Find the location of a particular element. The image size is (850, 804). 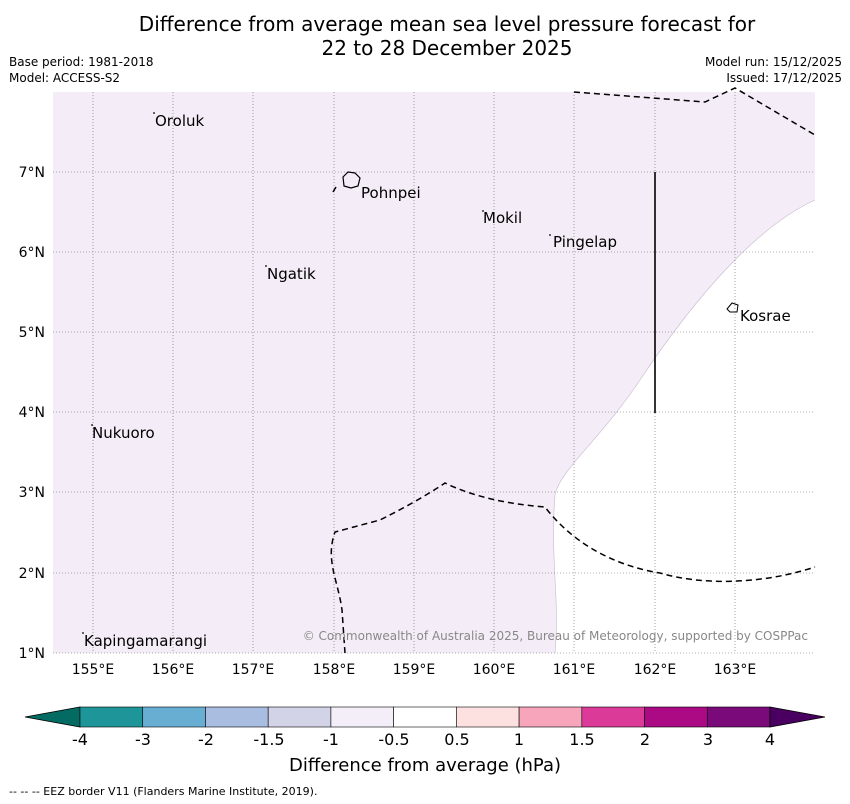

lon-label: 158°E is located at coordinates (334, 670).